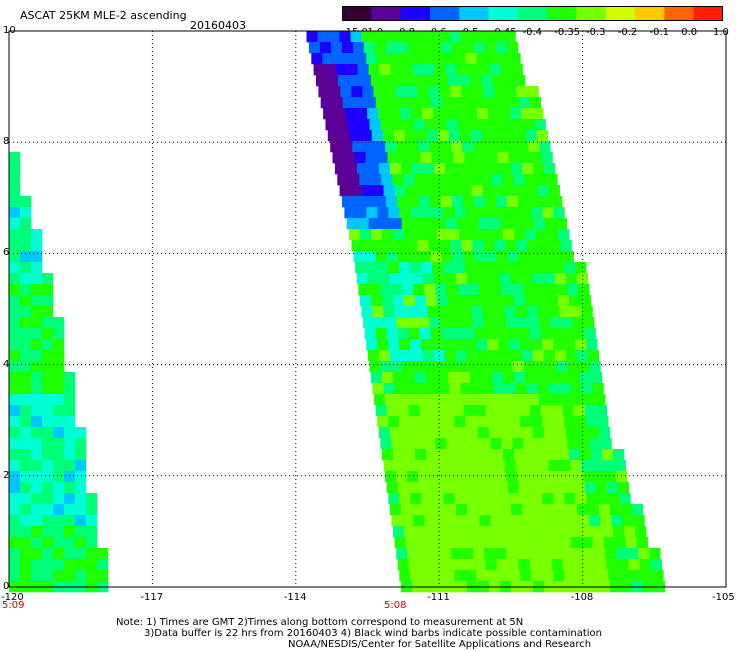 This screenshot has height=651, width=740. I want to click on colorbar-label: -0.1, so click(659, 32).